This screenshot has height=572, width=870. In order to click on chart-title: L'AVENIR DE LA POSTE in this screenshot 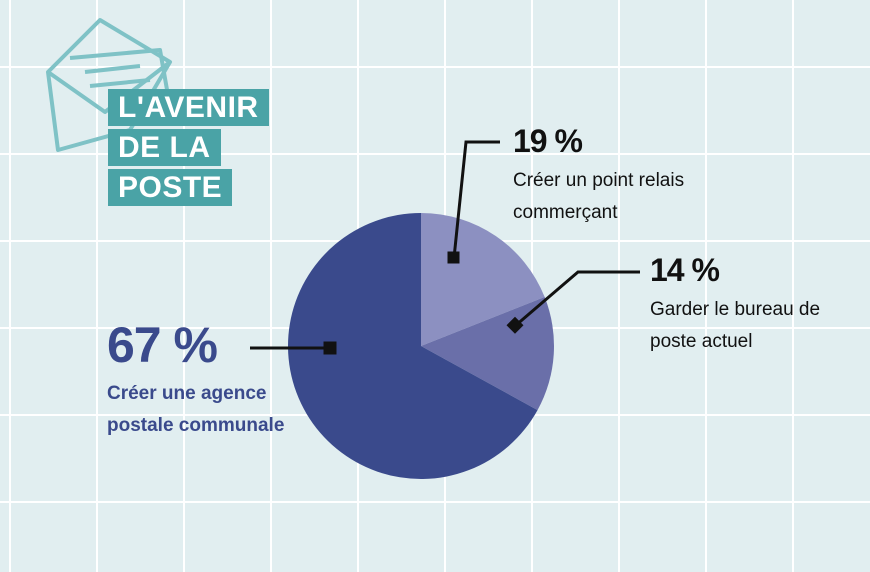, I will do `click(203, 148)`.